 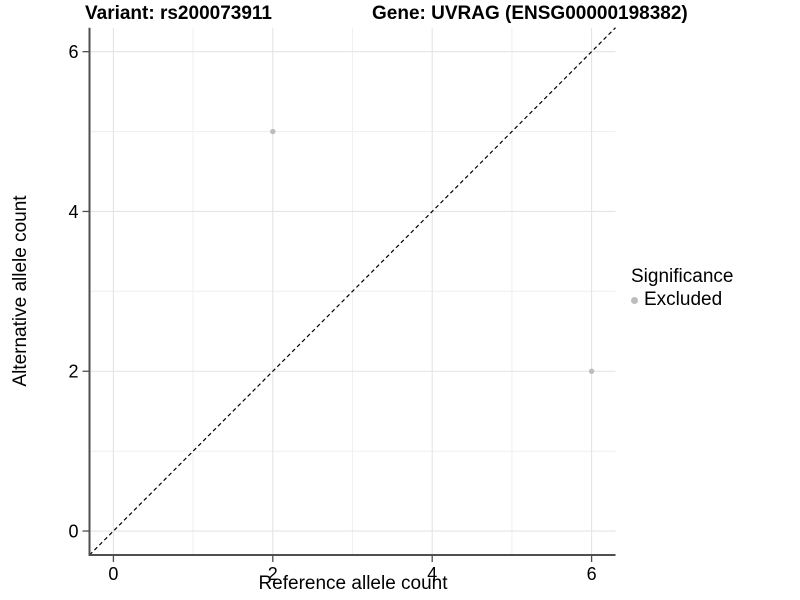 I want to click on legend-point-icon, so click(x=634, y=300).